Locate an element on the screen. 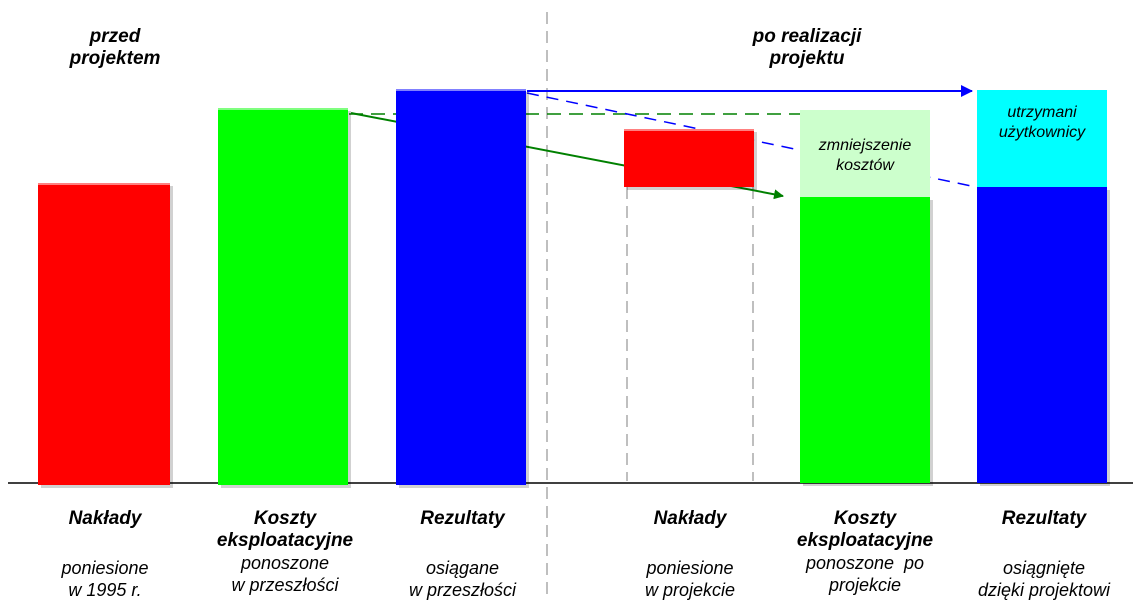 The height and width of the screenshot is (601, 1133). bar-results-after is located at coordinates (1042, 335).